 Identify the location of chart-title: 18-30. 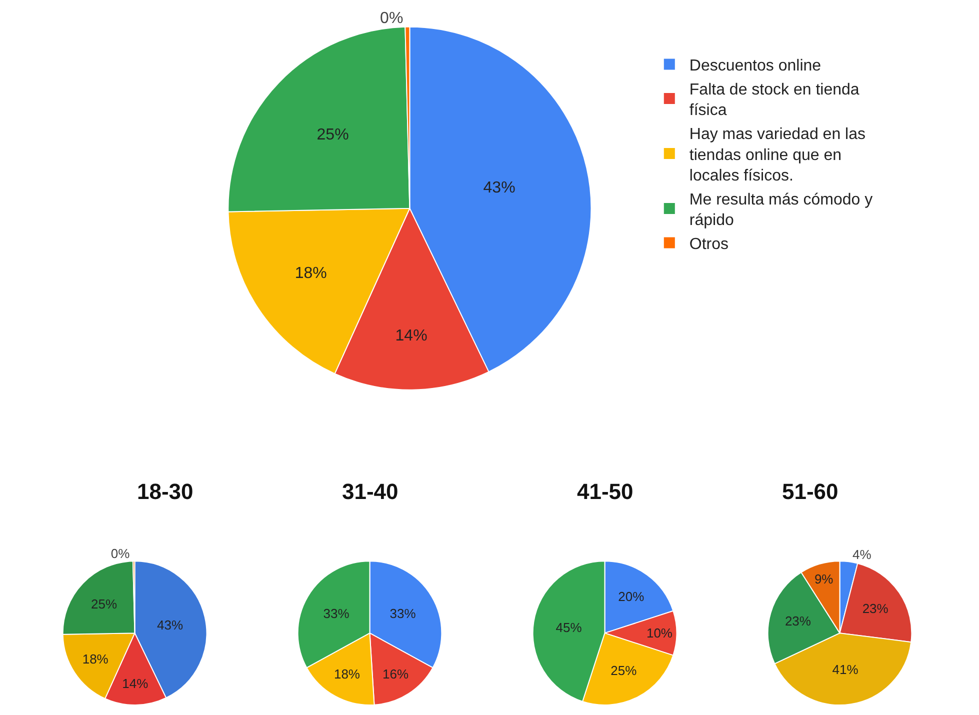
(165, 491).